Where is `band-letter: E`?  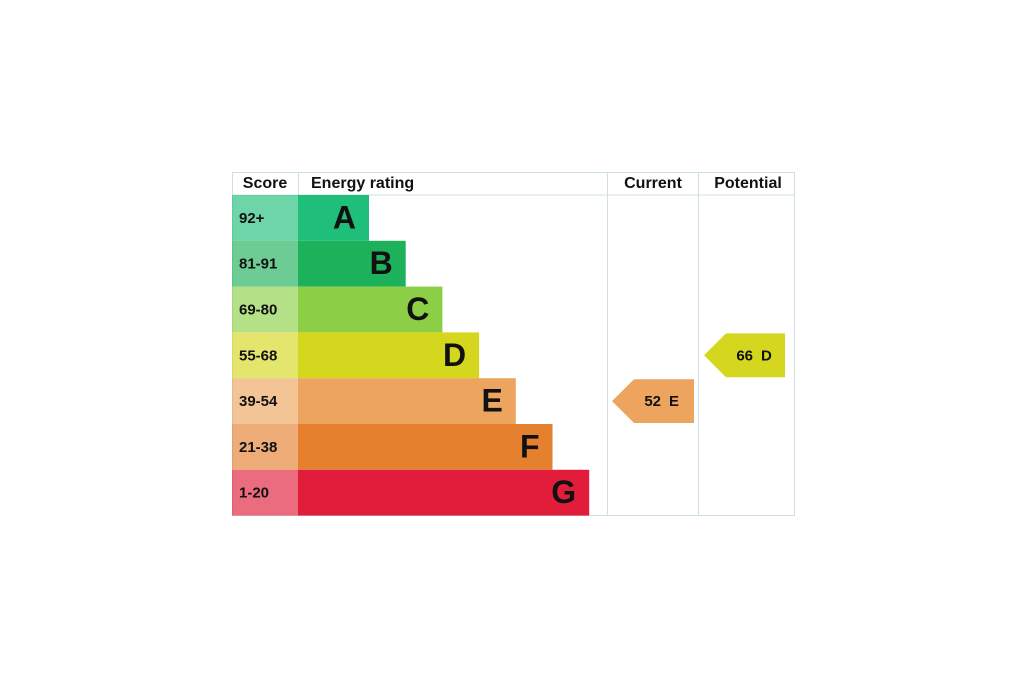
band-letter: E is located at coordinates (491, 401).